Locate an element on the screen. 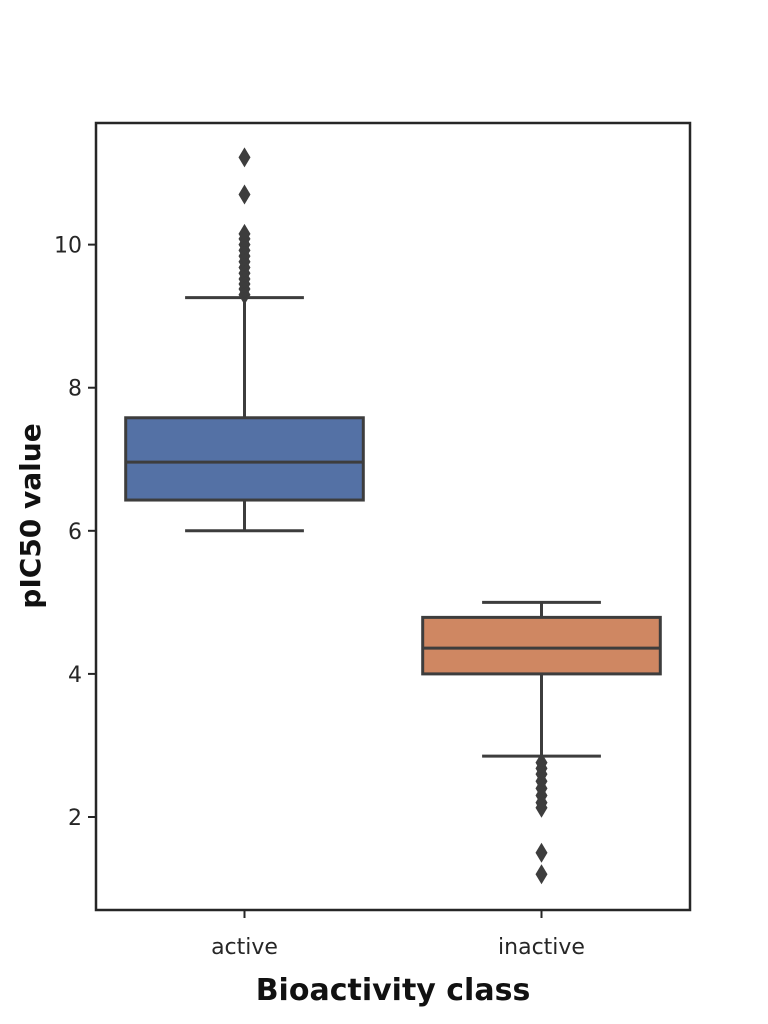  y-axis: 2 4 6 8 10 is located at coordinates (75, 532).